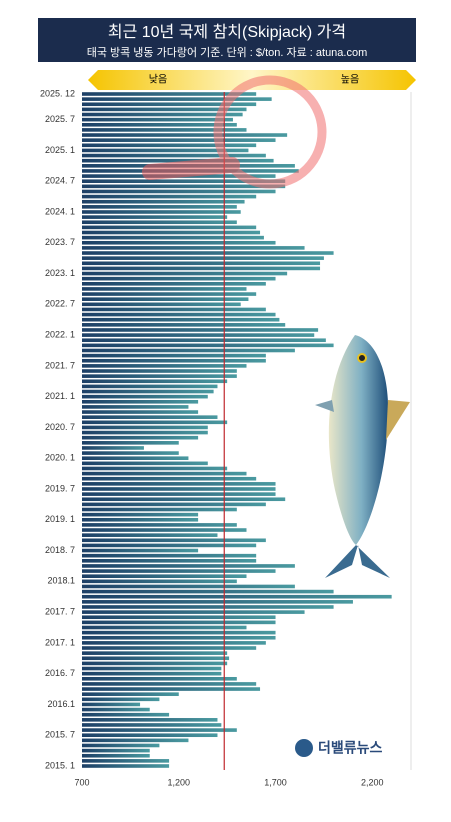 Image resolution: width=451 pixels, height=822 pixels. I want to click on y-tick-label: 2021. 1, so click(60, 396).